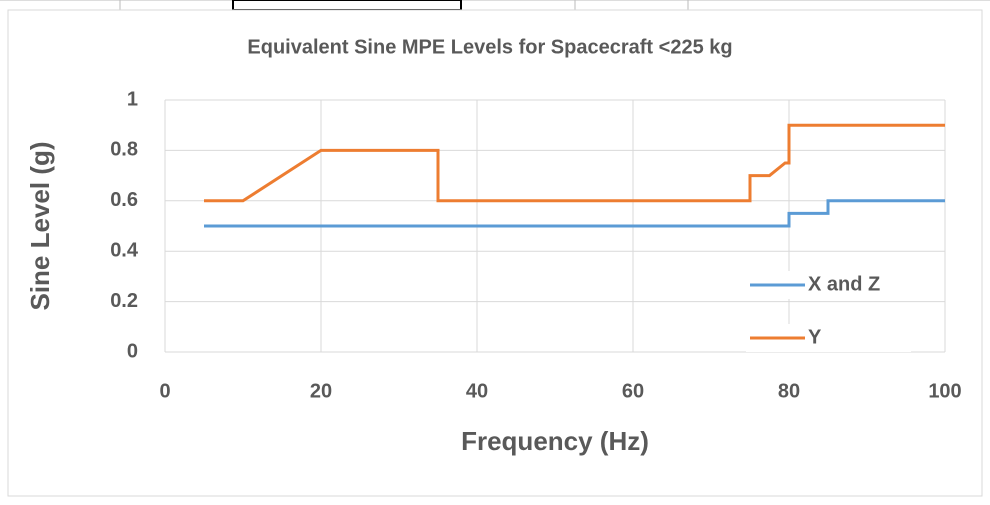 The height and width of the screenshot is (505, 990). I want to click on x-tick-label: 40, so click(477, 391).